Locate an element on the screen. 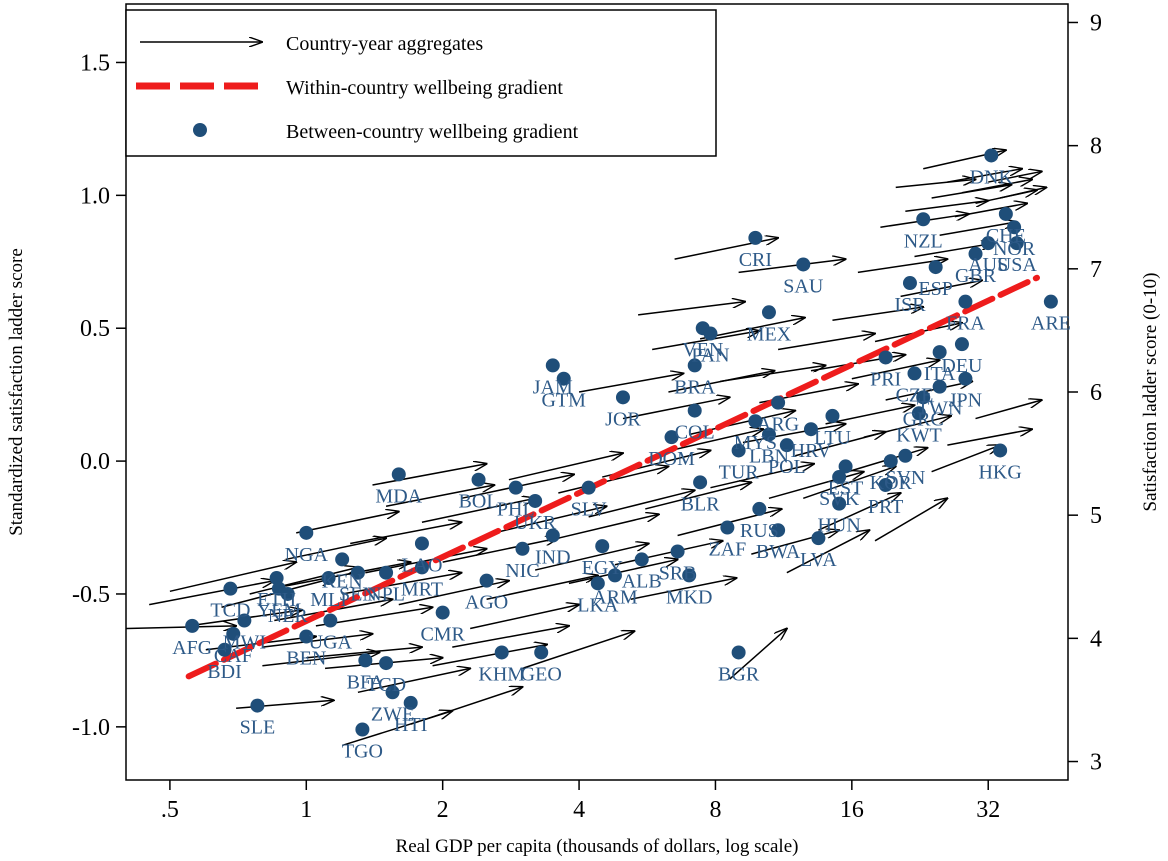 This screenshot has width=1168, height=861. country-label: VEN is located at coordinates (702, 350).